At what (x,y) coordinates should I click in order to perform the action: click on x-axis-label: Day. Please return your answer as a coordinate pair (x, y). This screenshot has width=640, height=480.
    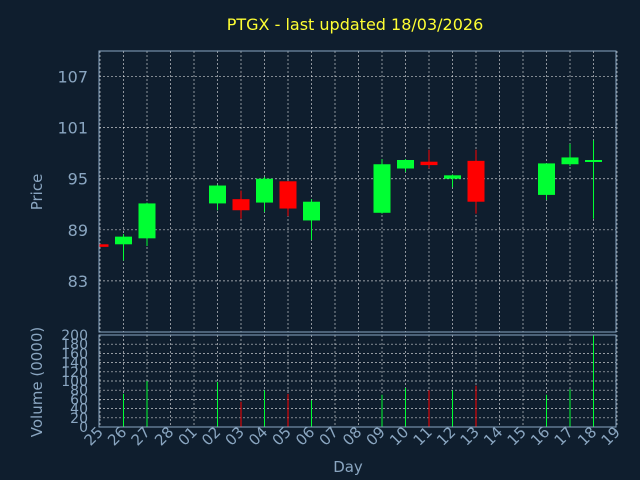
    Looking at the image, I should click on (348, 467).